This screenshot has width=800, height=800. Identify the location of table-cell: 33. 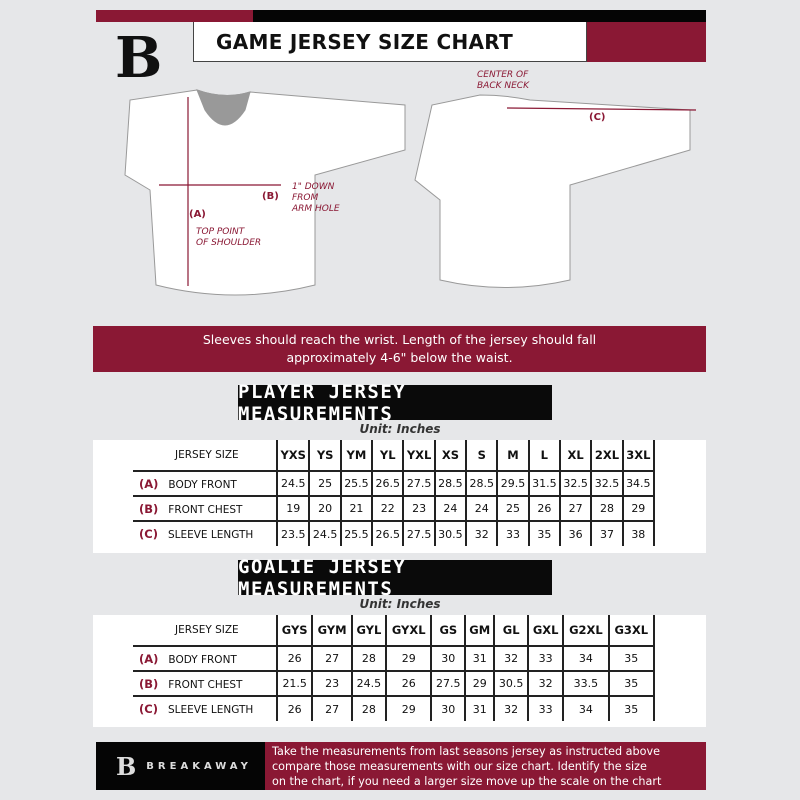
(546, 708).